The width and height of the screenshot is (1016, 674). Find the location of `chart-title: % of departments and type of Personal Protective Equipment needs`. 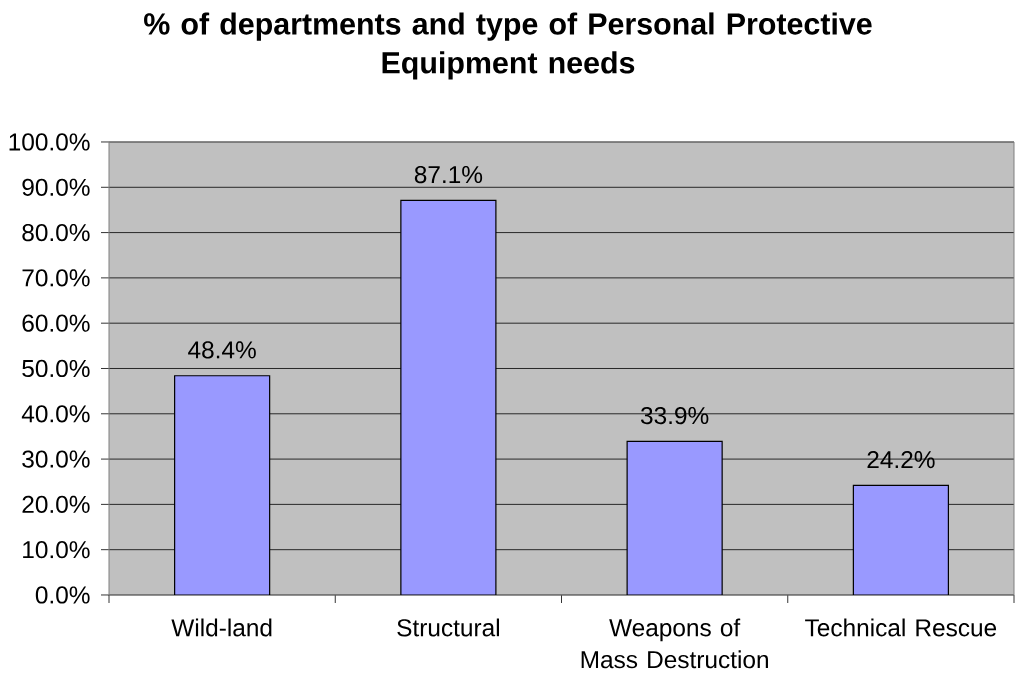

chart-title: % of departments and type of Personal Protective Equipment needs is located at coordinates (508, 46).